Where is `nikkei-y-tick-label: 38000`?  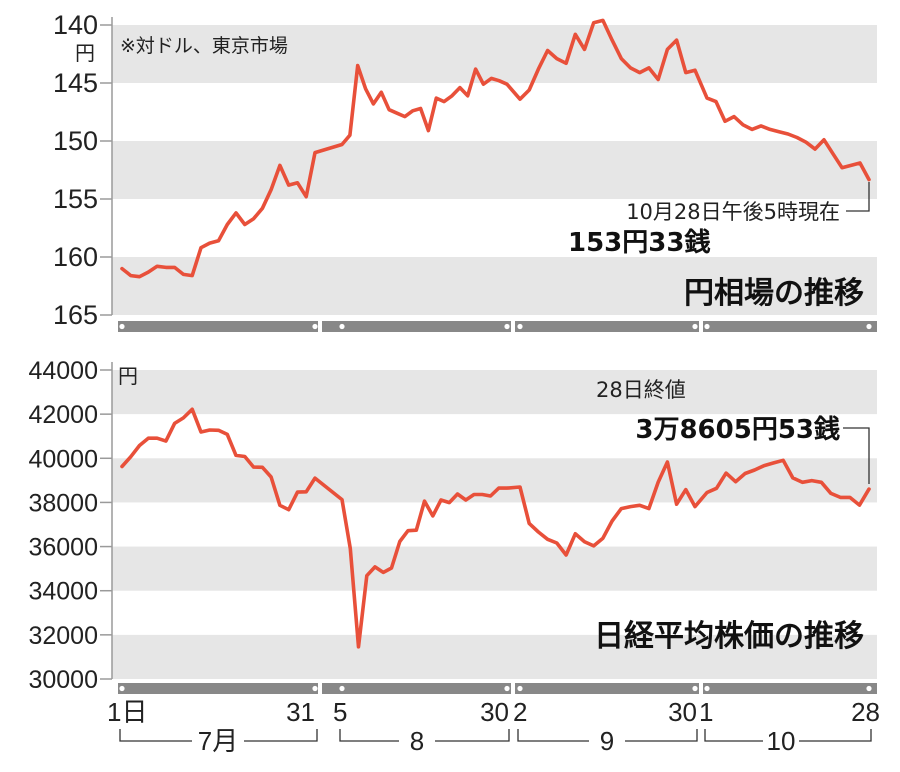
nikkei-y-tick-label: 38000 is located at coordinates (63, 503).